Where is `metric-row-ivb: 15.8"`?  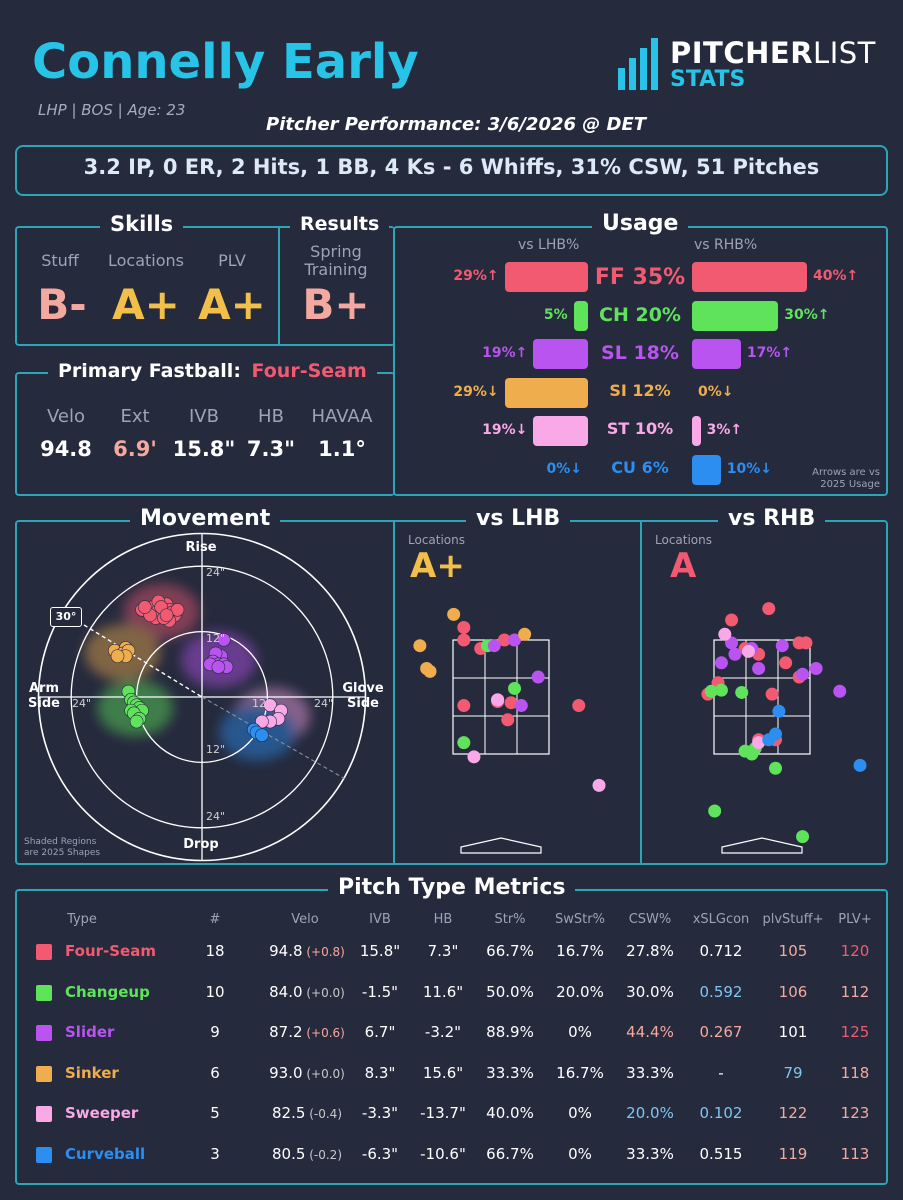 metric-row-ivb: 15.8" is located at coordinates (380, 951).